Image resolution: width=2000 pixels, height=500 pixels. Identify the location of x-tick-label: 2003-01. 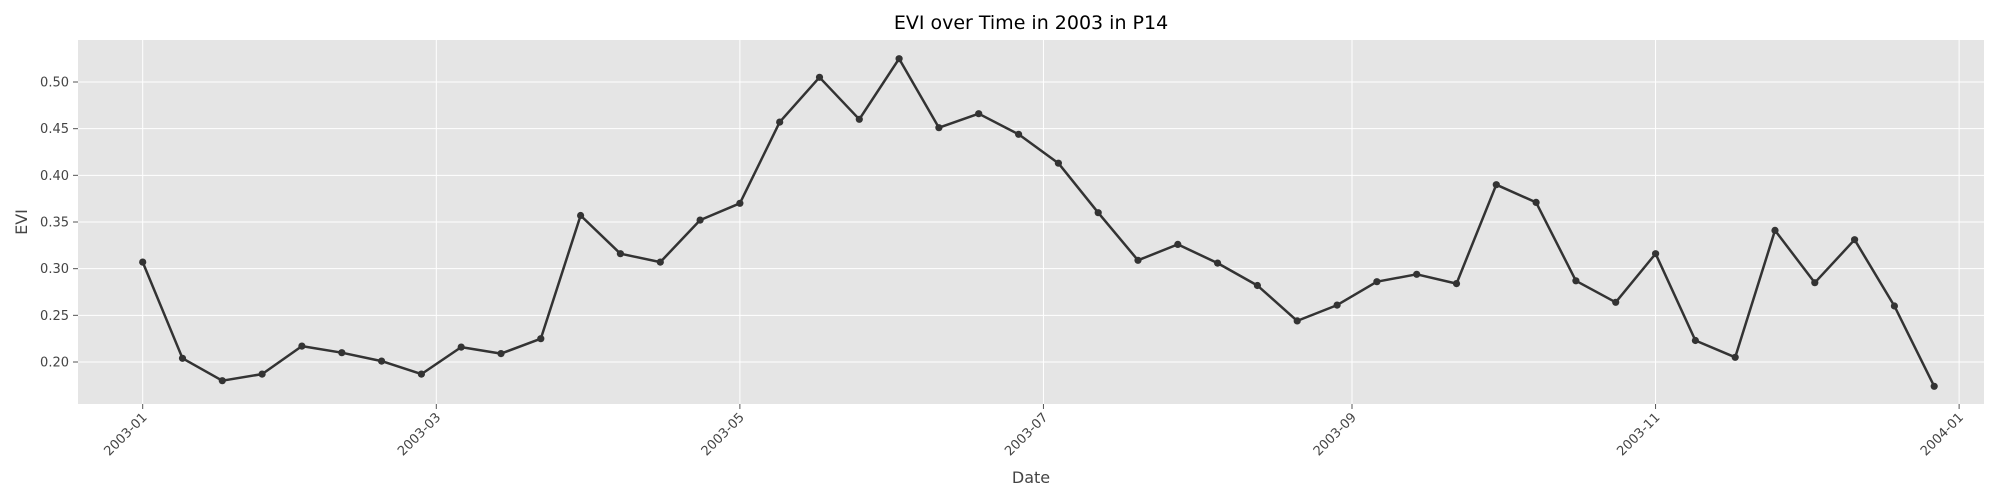
(126, 434).